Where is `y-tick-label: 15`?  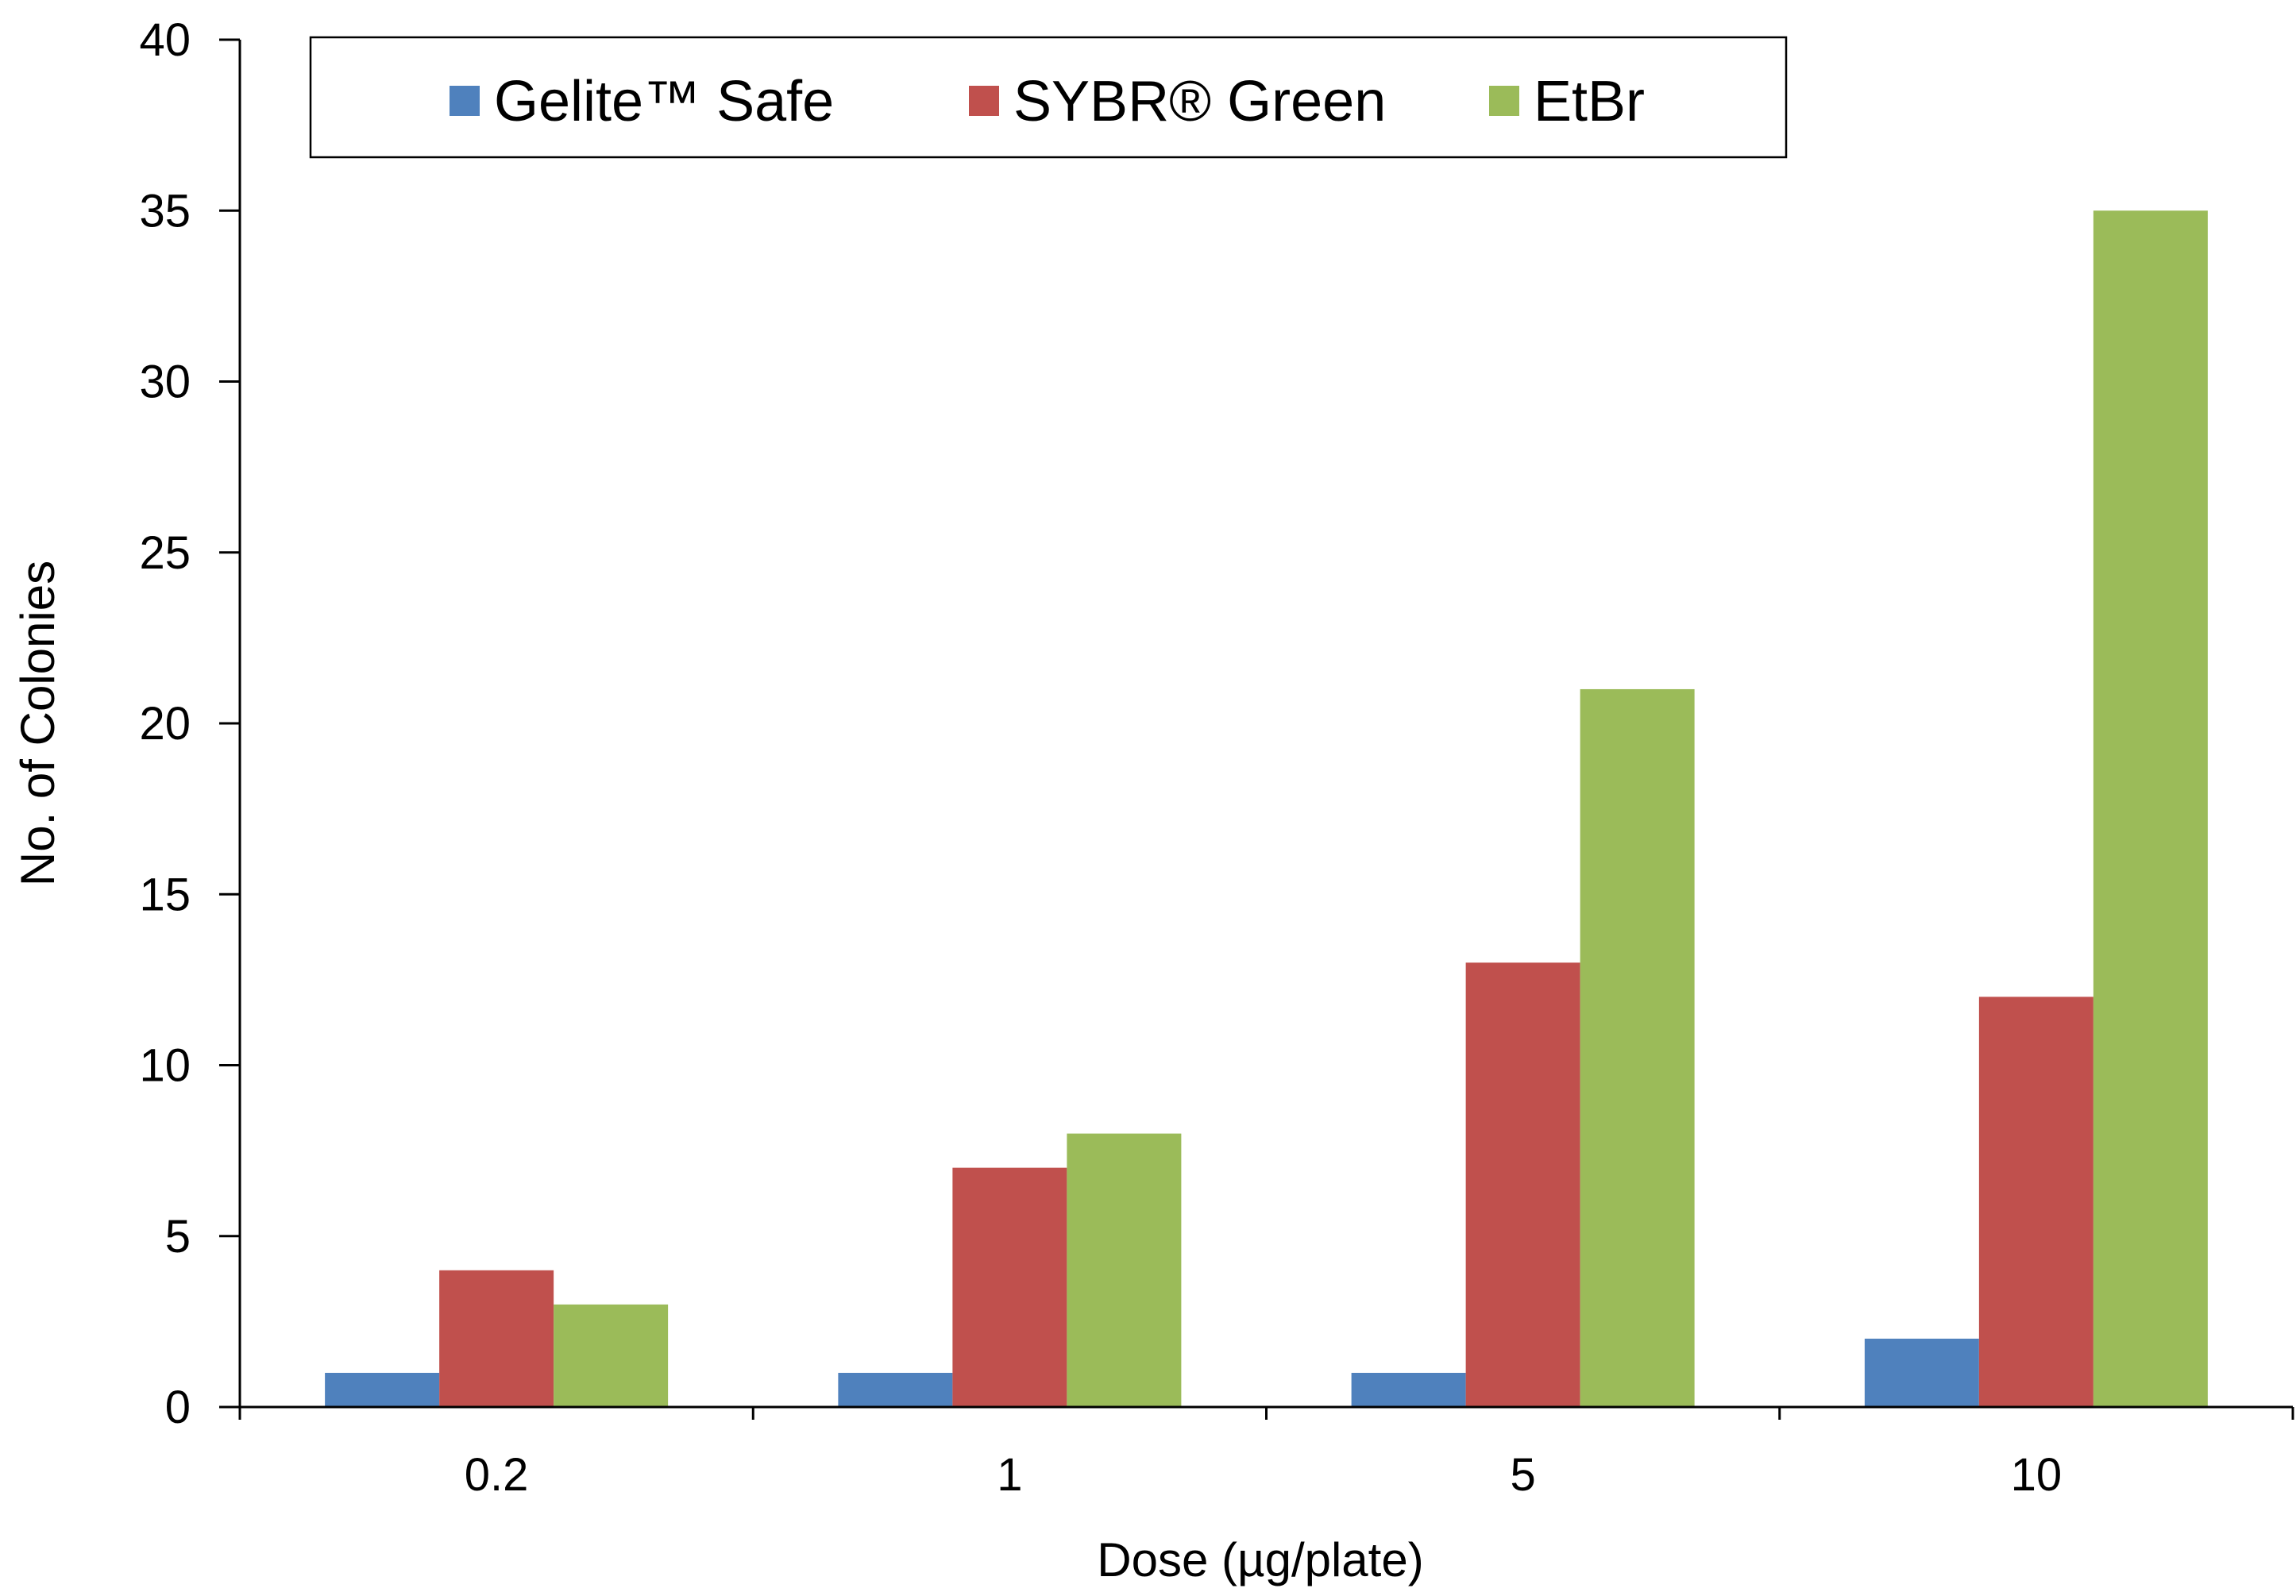 y-tick-label: 15 is located at coordinates (165, 894).